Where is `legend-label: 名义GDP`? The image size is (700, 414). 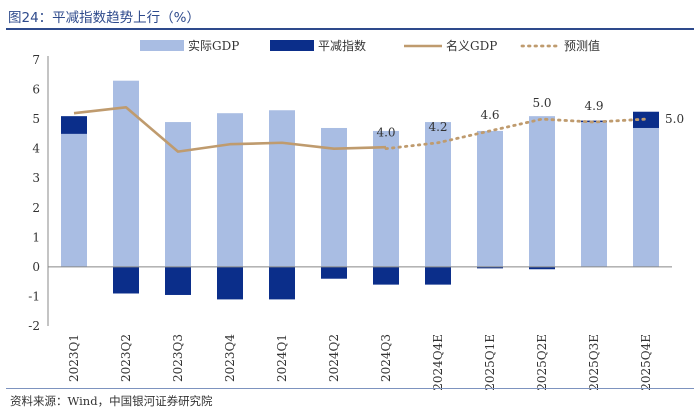
legend-label: 名义GDP is located at coordinates (471, 45).